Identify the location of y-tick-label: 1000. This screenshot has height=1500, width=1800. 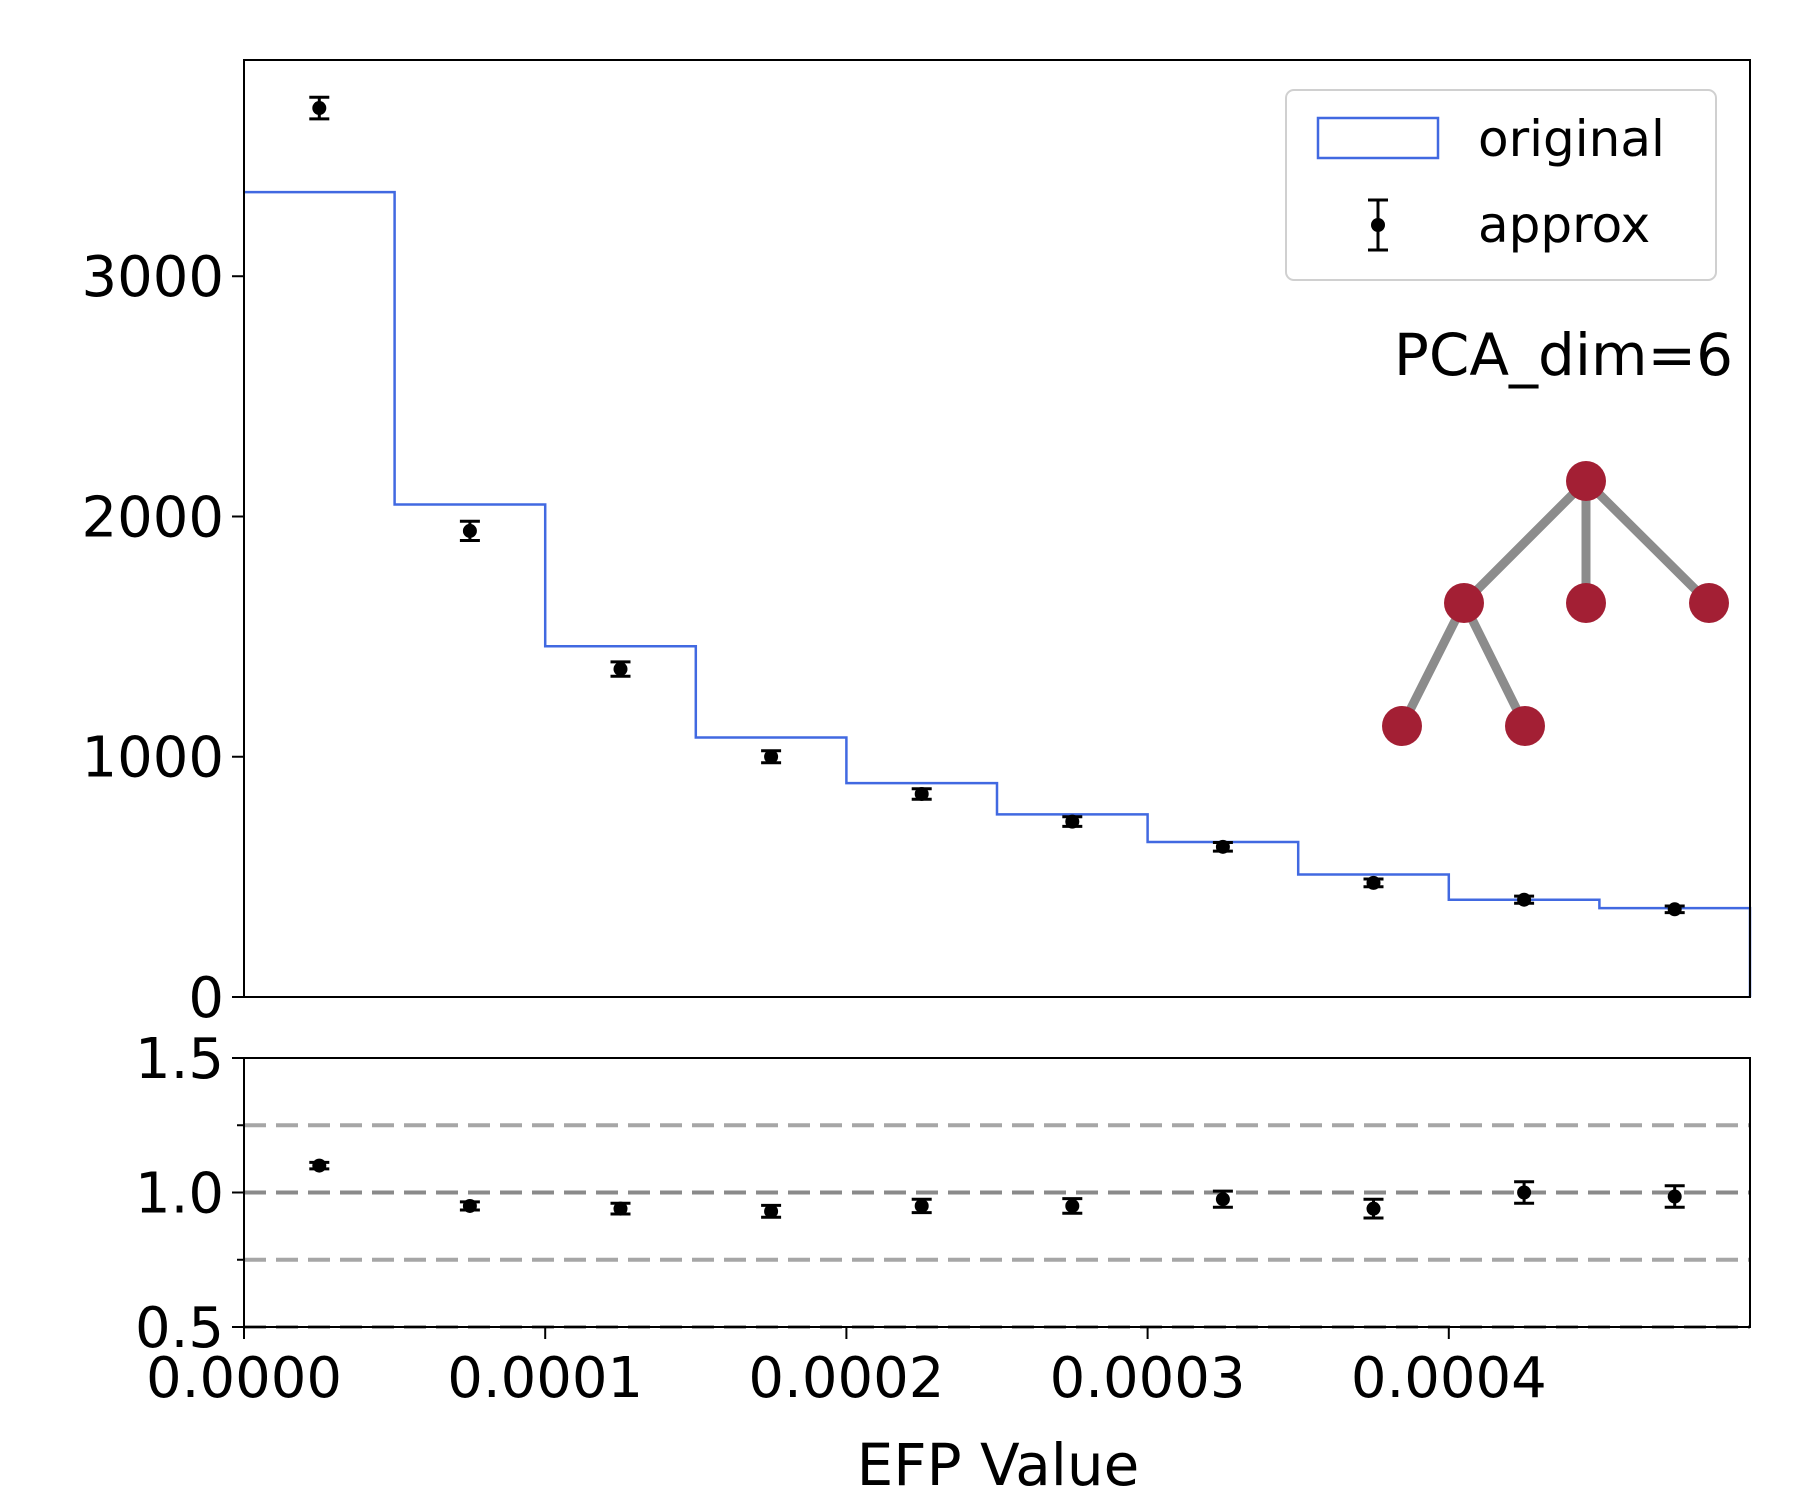
(152, 758).